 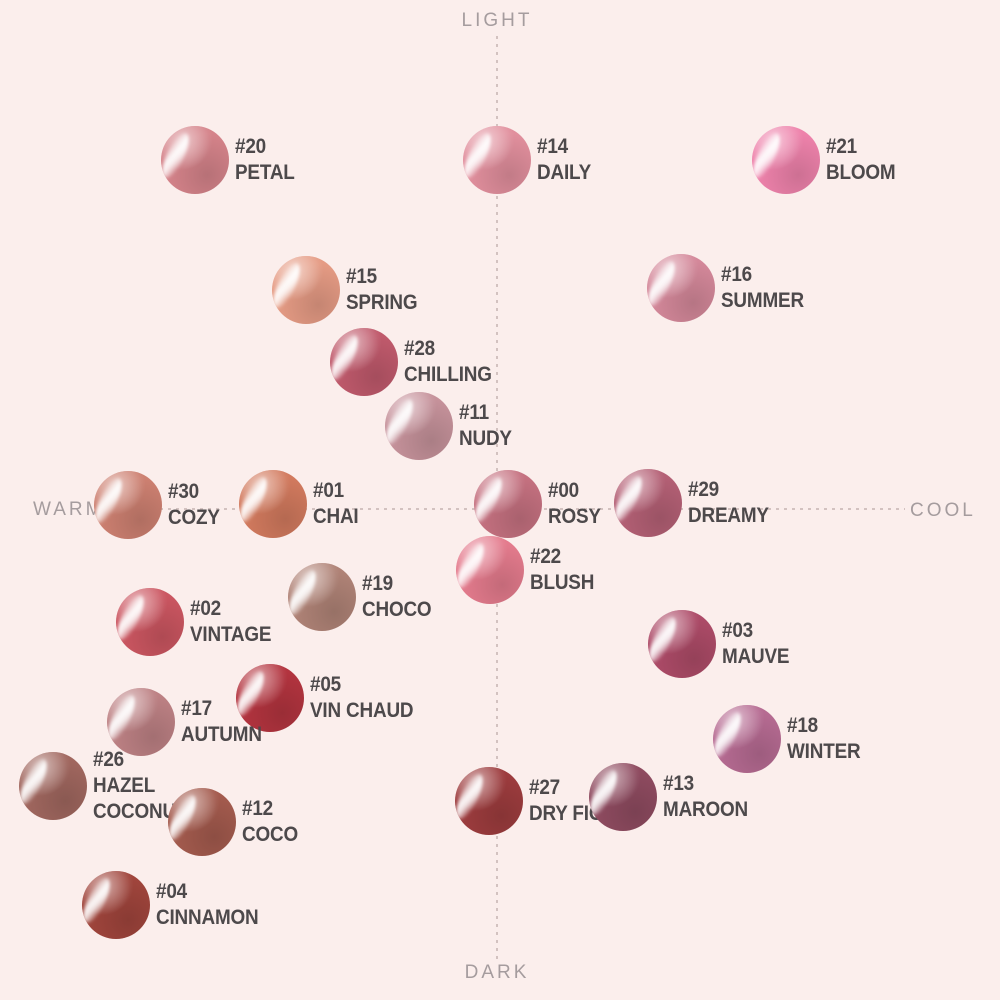 I want to click on swatch-dry-fig: #27 DRY FIG, so click(x=529, y=801).